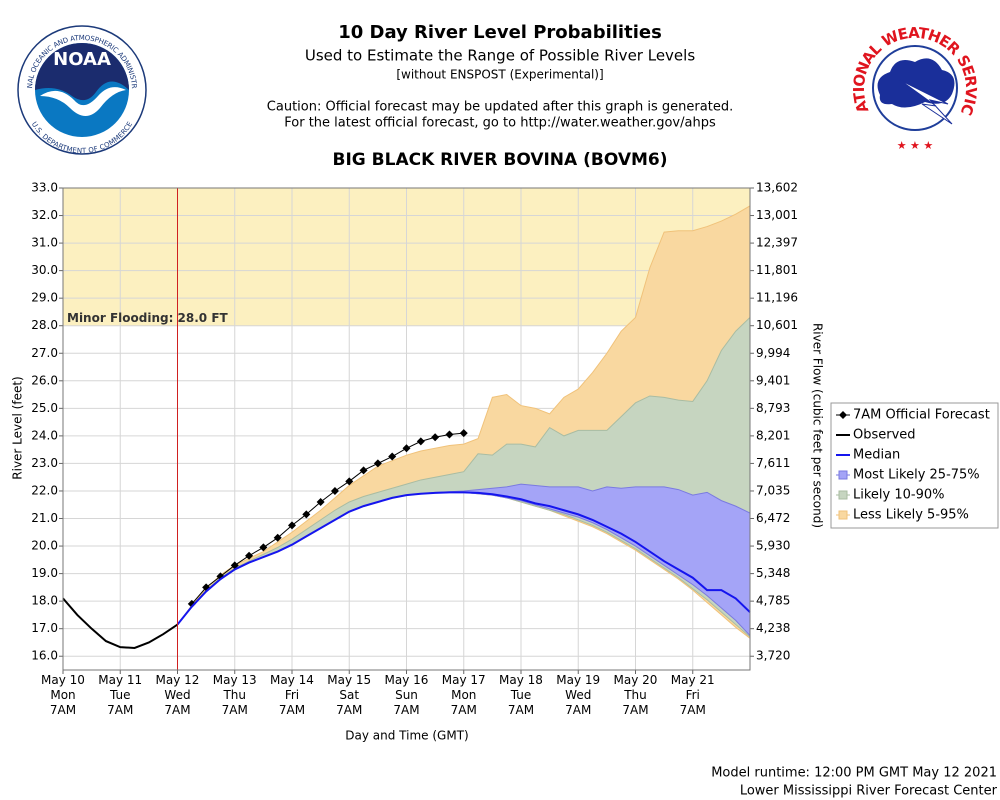 The width and height of the screenshot is (1000, 800). What do you see at coordinates (406, 695) in the screenshot?
I see `x-tick-label: May 16 Sun 7AM` at bounding box center [406, 695].